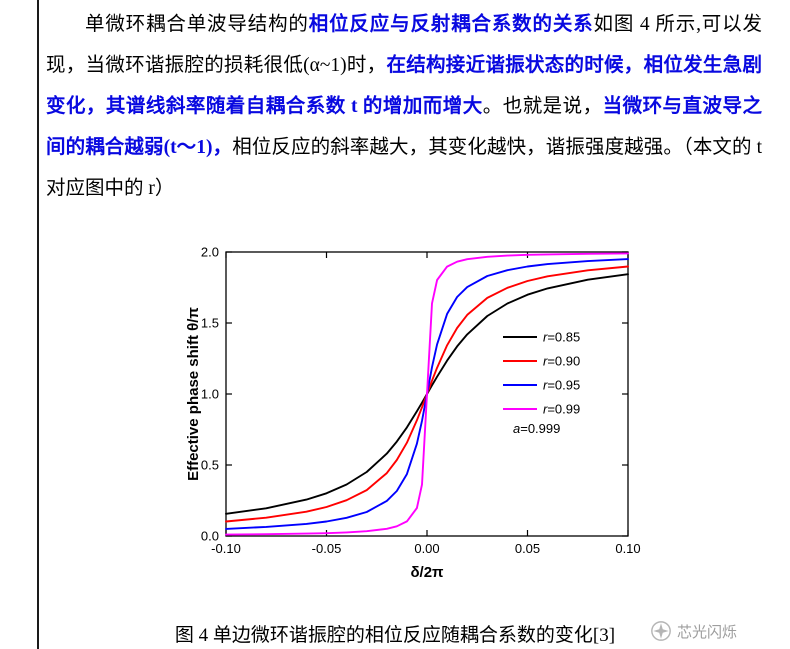 The height and width of the screenshot is (649, 790). What do you see at coordinates (226, 548) in the screenshot?
I see `x-tick-label: -0.10` at bounding box center [226, 548].